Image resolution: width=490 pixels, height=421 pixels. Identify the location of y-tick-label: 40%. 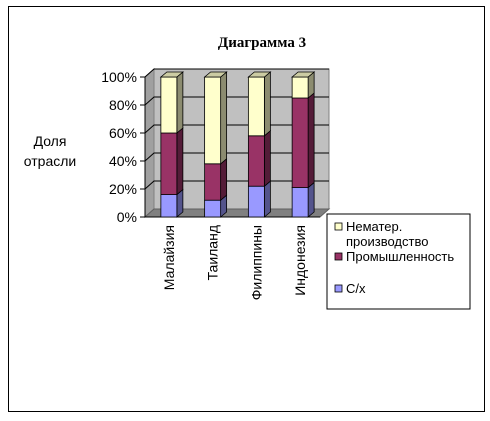
(123, 161).